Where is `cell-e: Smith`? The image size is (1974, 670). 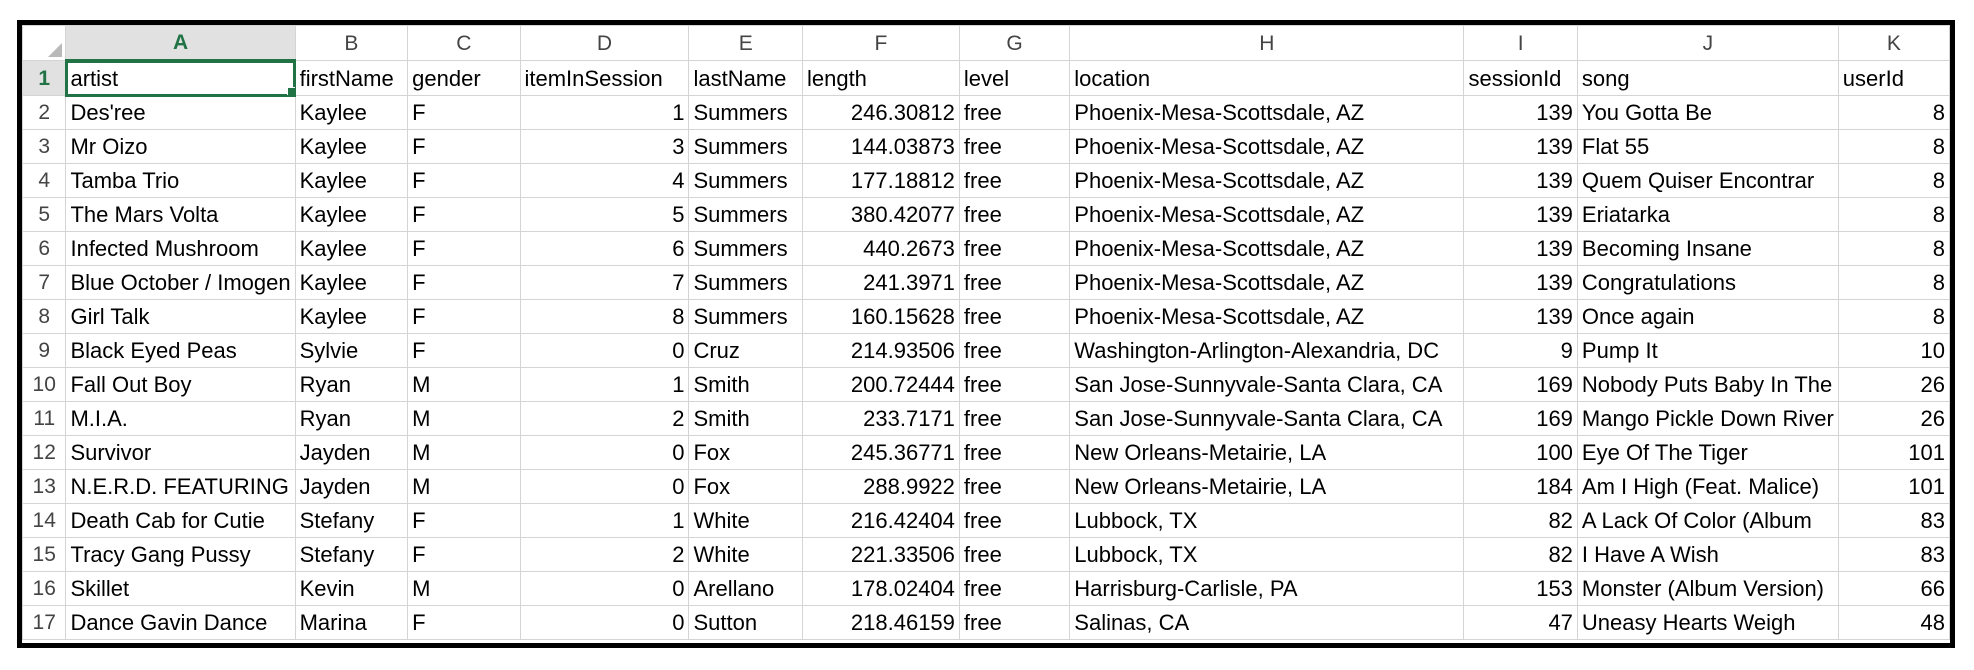 cell-e: Smith is located at coordinates (745, 418).